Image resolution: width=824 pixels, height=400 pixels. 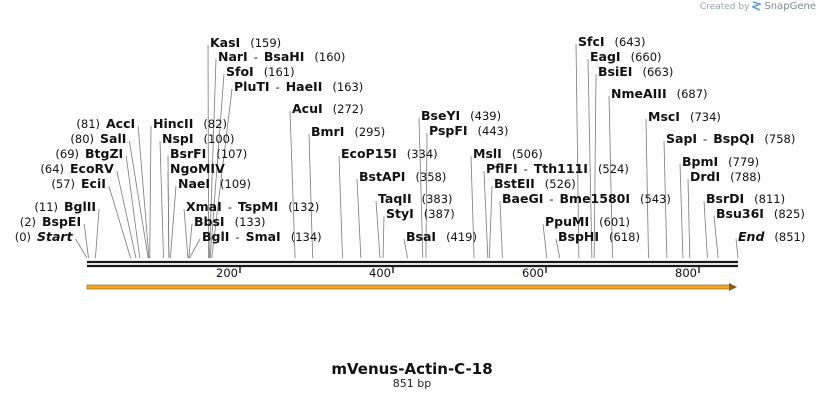 What do you see at coordinates (329, 57) in the screenshot?
I see `site-position: (160)` at bounding box center [329, 57].